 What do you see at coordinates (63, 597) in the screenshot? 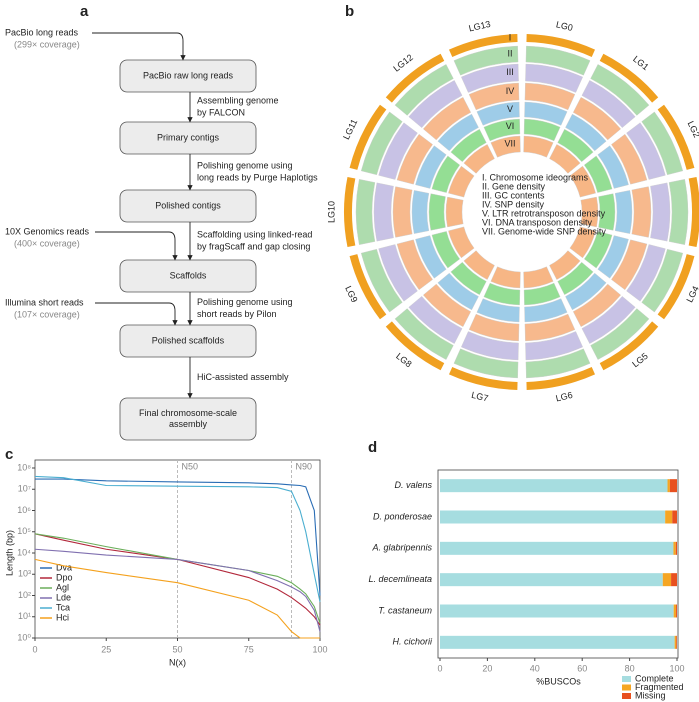
I see `legend-label: Lde` at bounding box center [63, 597].